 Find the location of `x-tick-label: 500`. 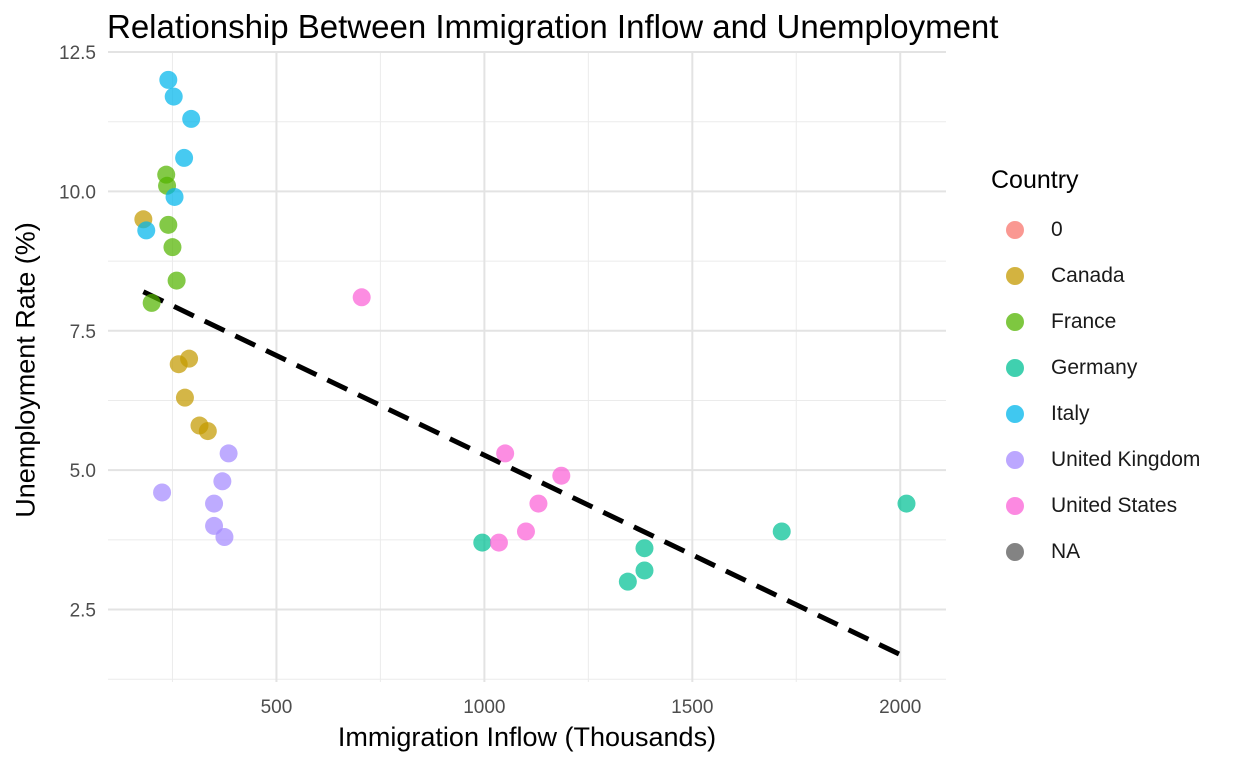

x-tick-label: 500 is located at coordinates (277, 707).